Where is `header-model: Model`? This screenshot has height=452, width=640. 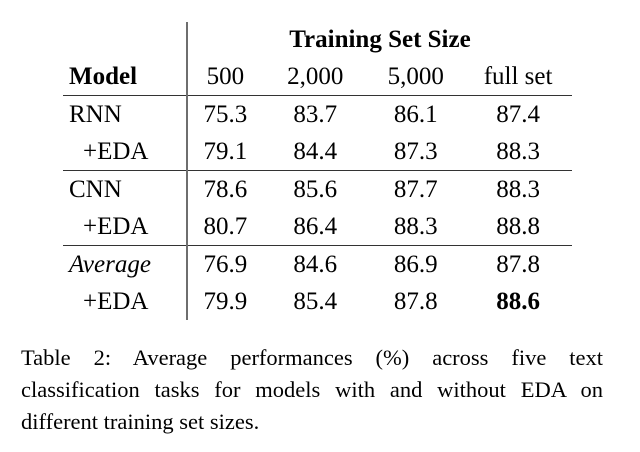 header-model: Model is located at coordinates (125, 77).